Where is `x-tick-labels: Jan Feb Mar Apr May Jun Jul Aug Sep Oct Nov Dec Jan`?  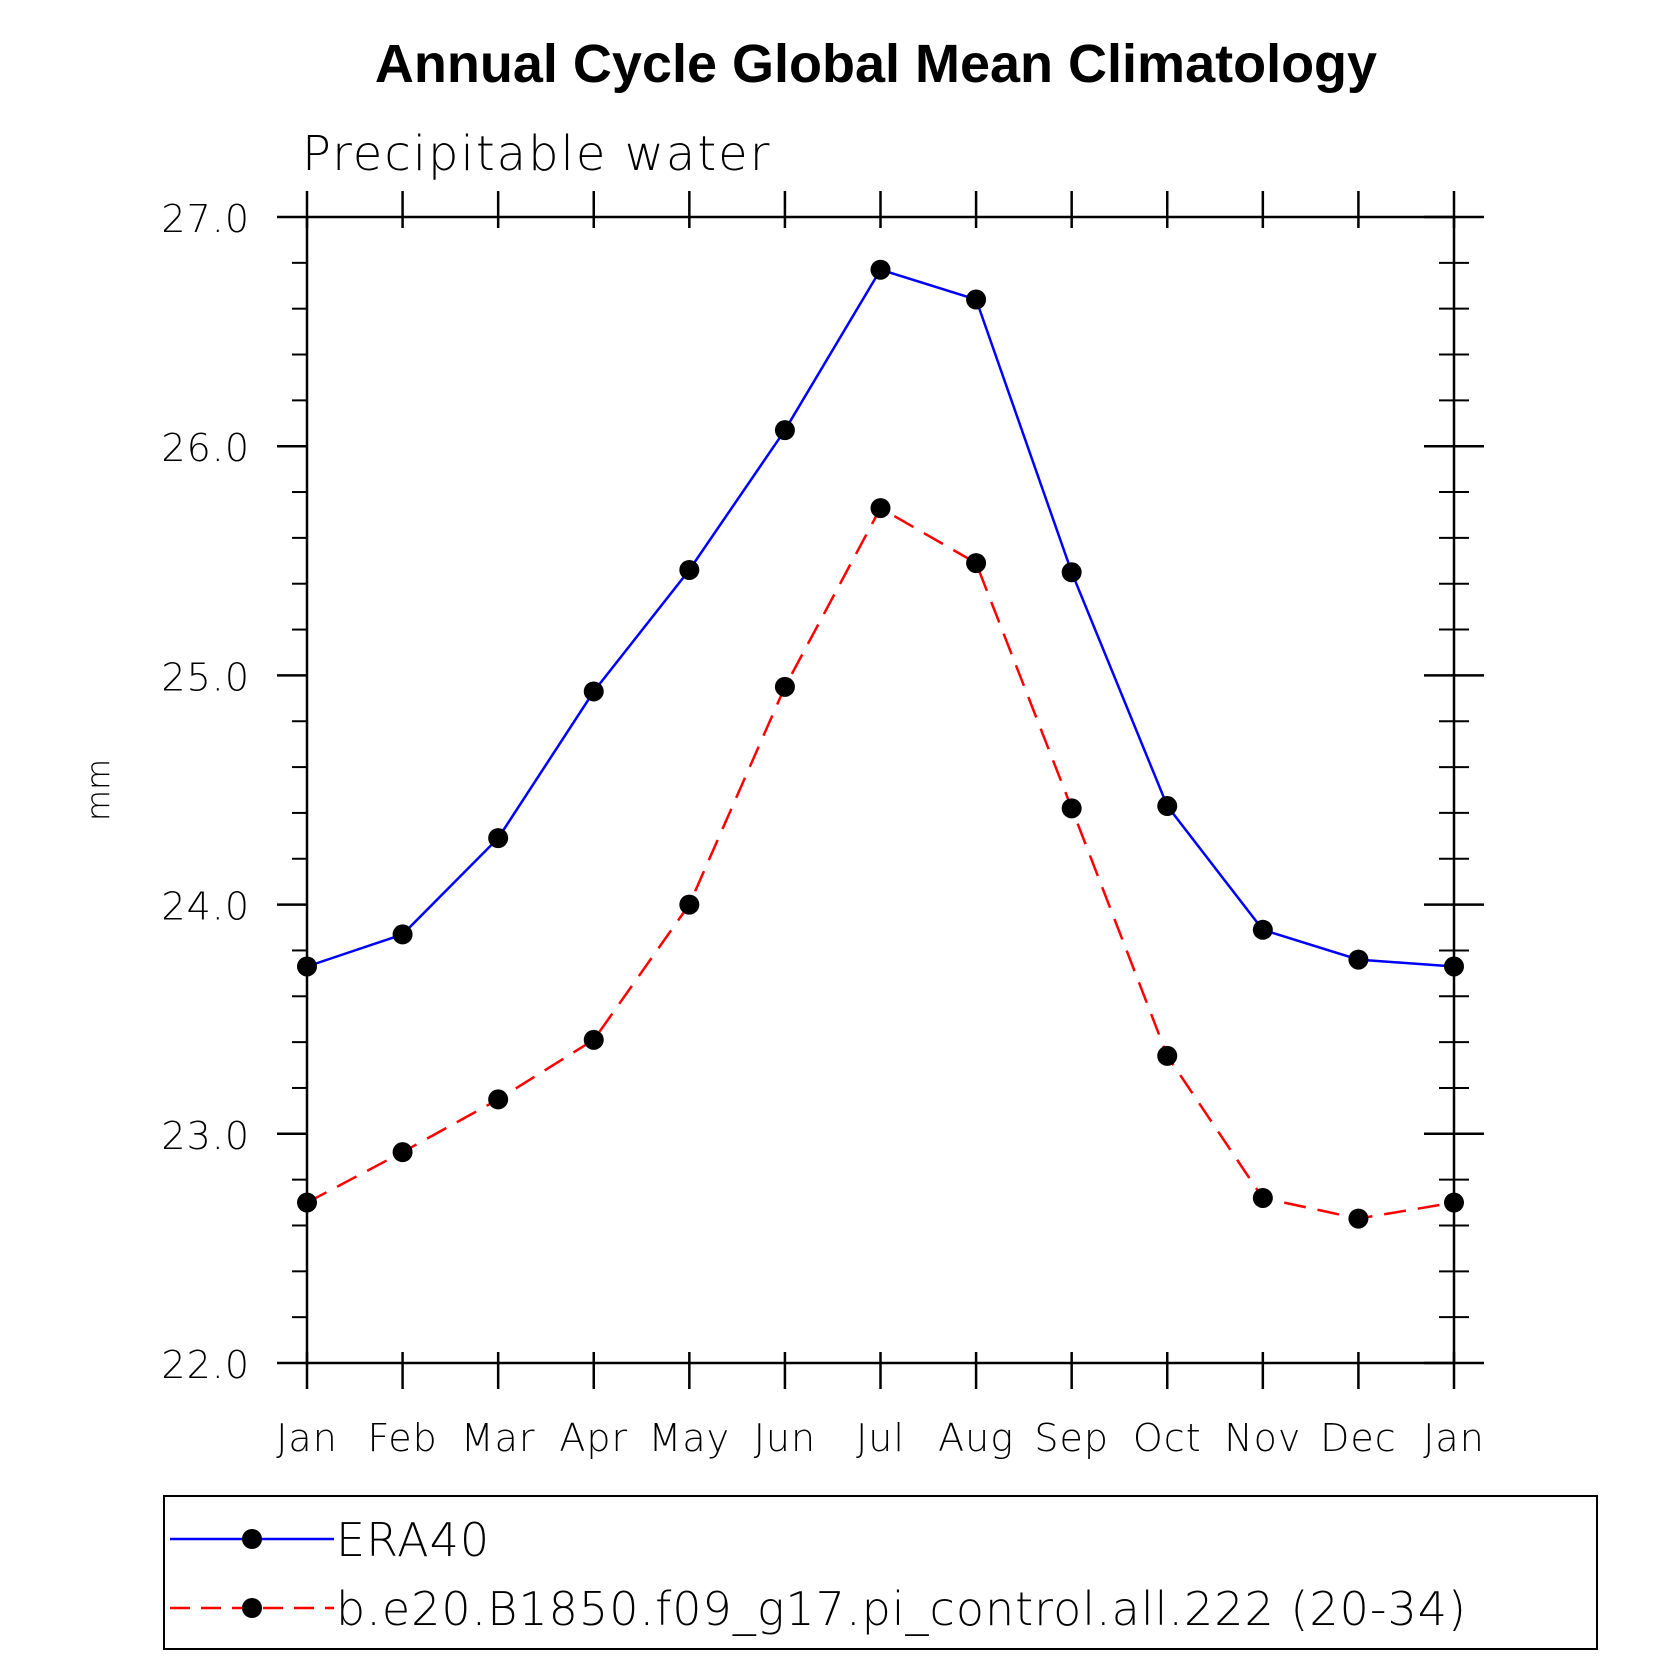
x-tick-labels: Jan Feb Mar Apr May Jun Jul Aug Sep Oct Nov Dec Jan is located at coordinates (880, 1438).